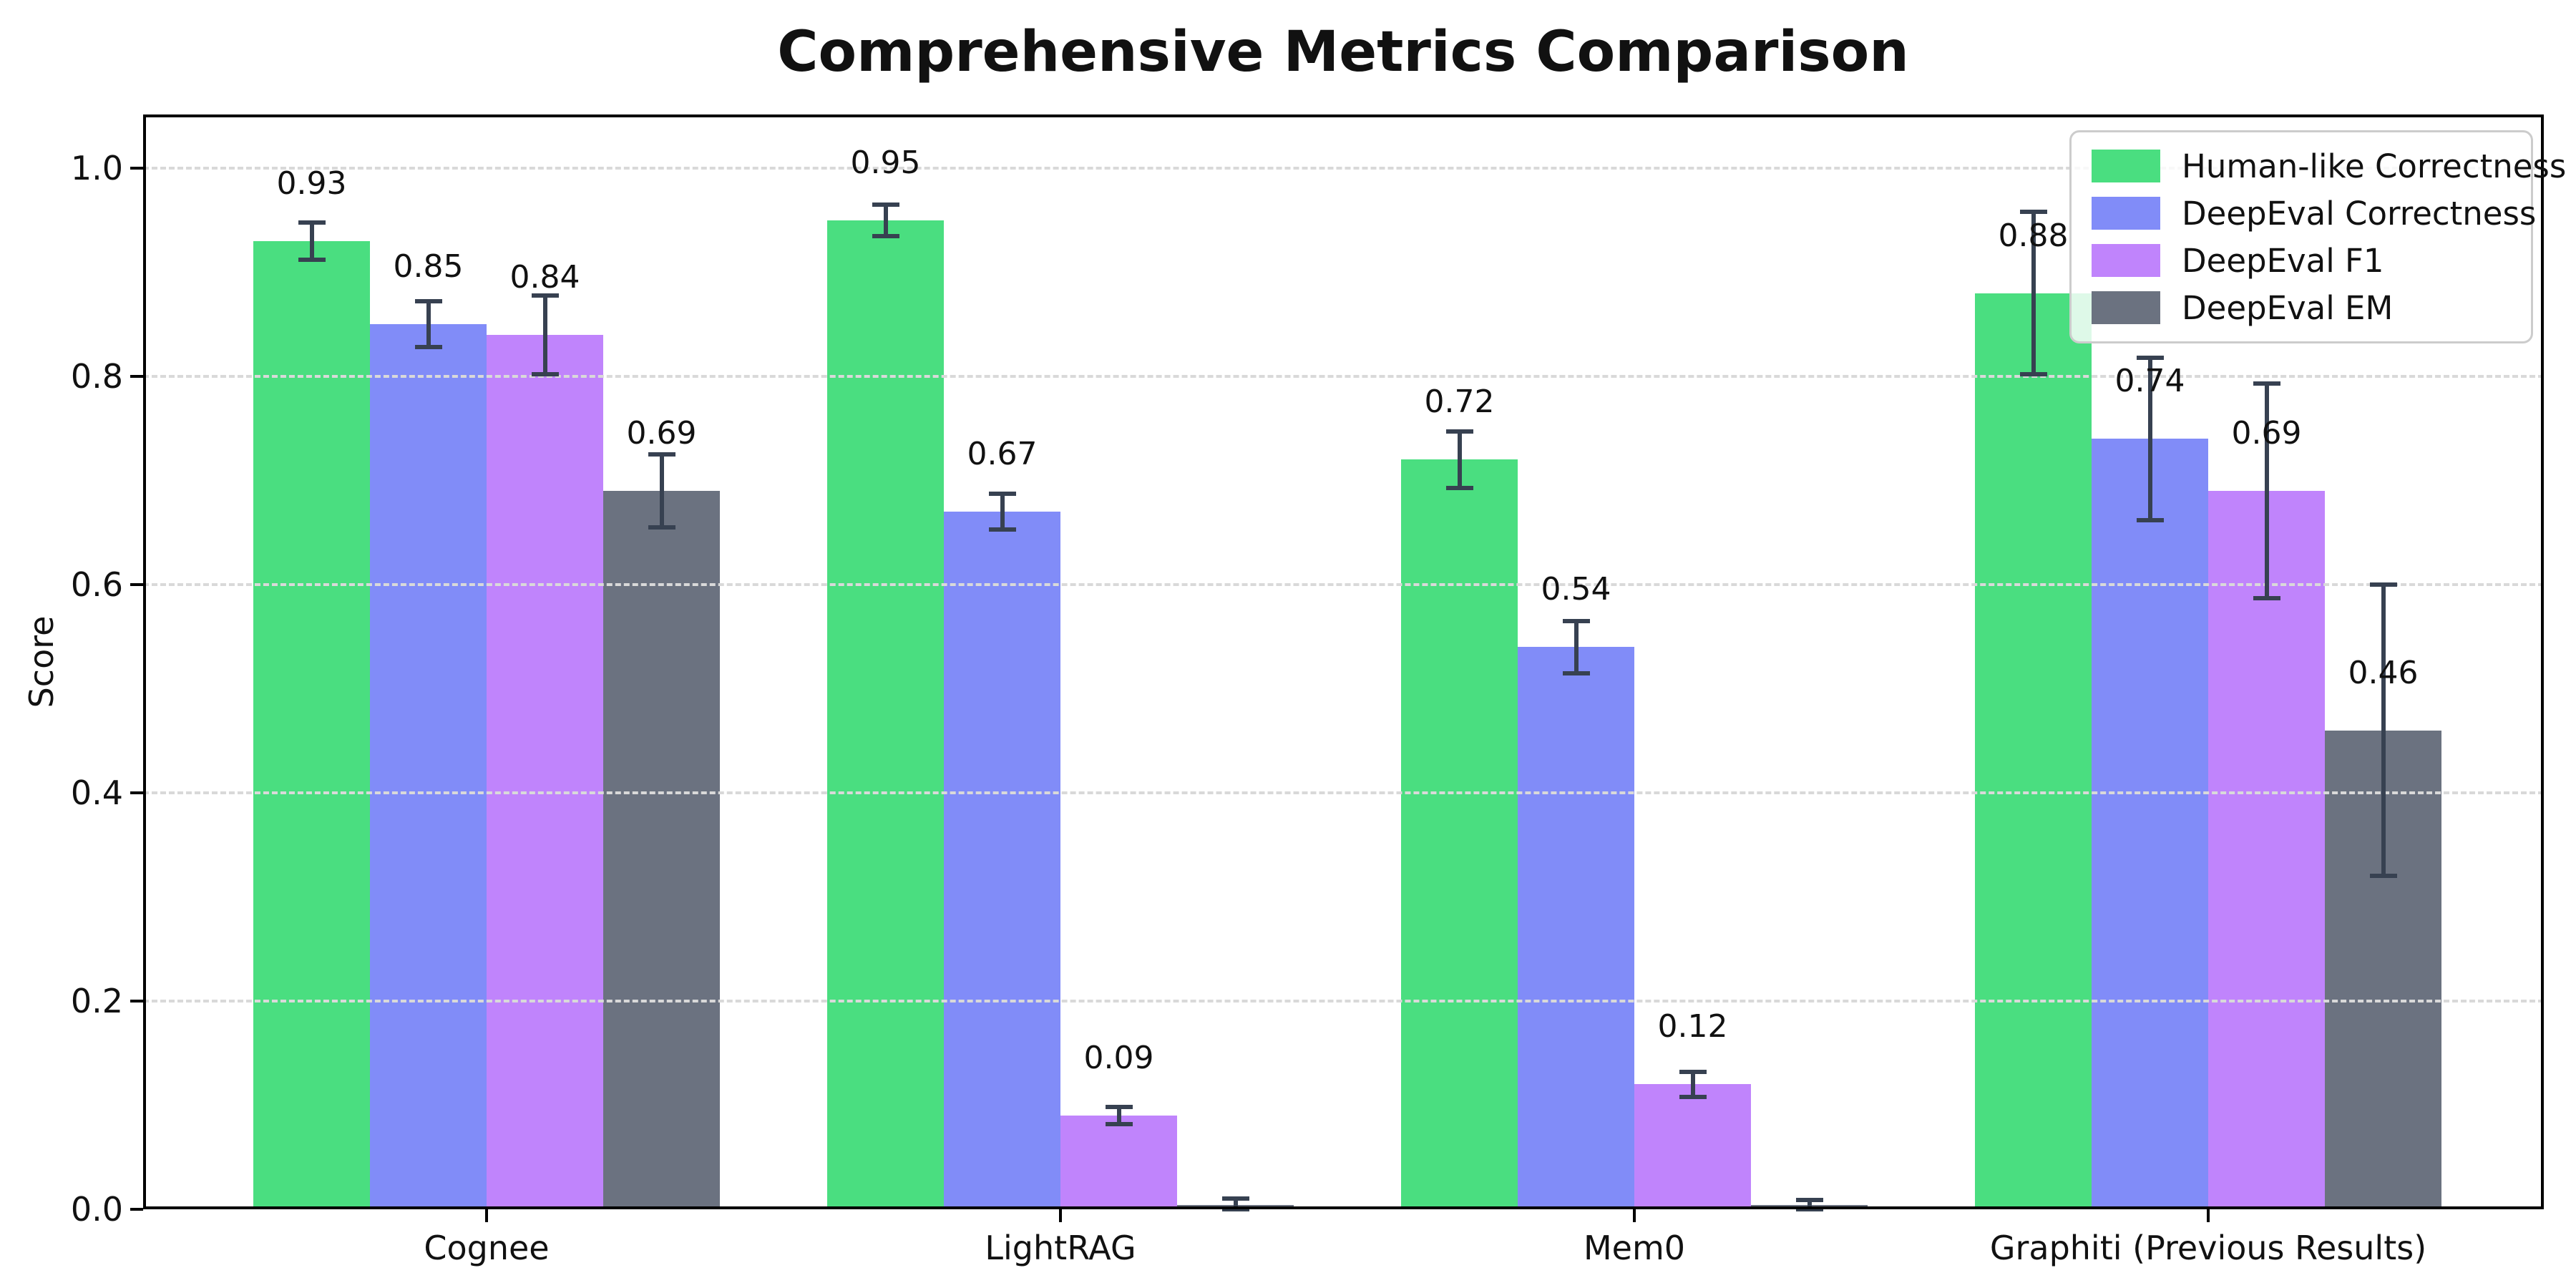  What do you see at coordinates (41, 661) in the screenshot?
I see `y-axis-label: Score` at bounding box center [41, 661].